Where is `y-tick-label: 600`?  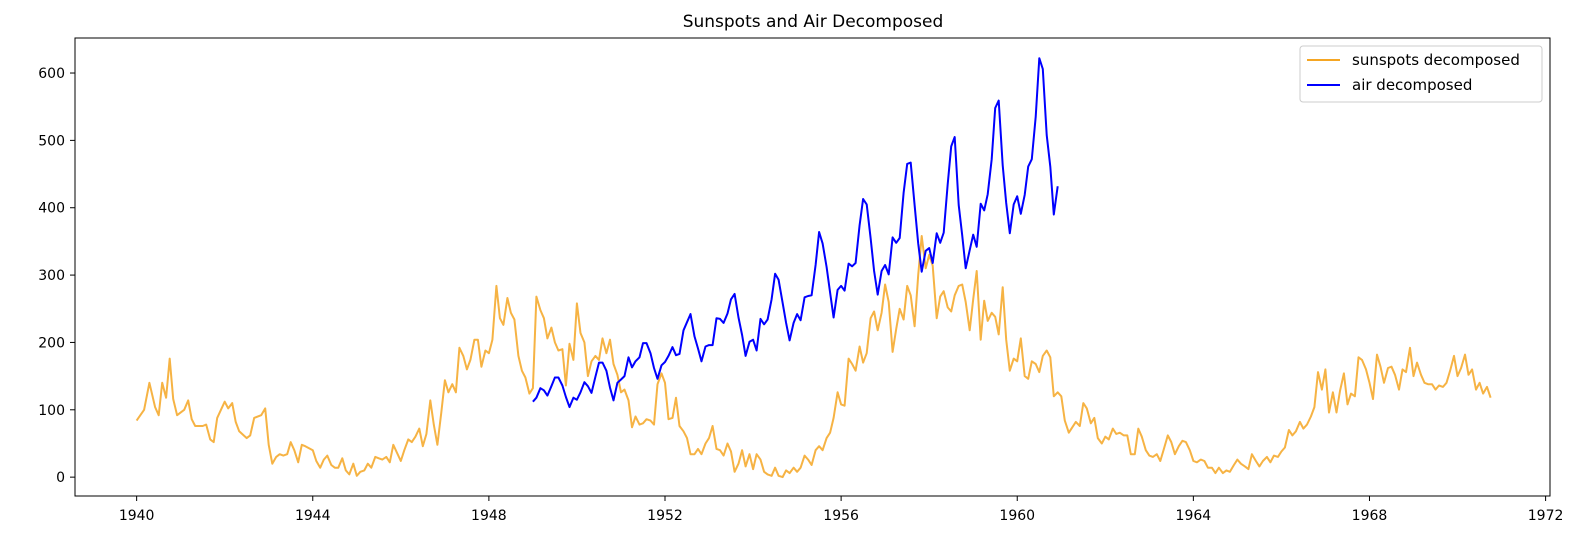 y-tick-label: 600 is located at coordinates (51, 74).